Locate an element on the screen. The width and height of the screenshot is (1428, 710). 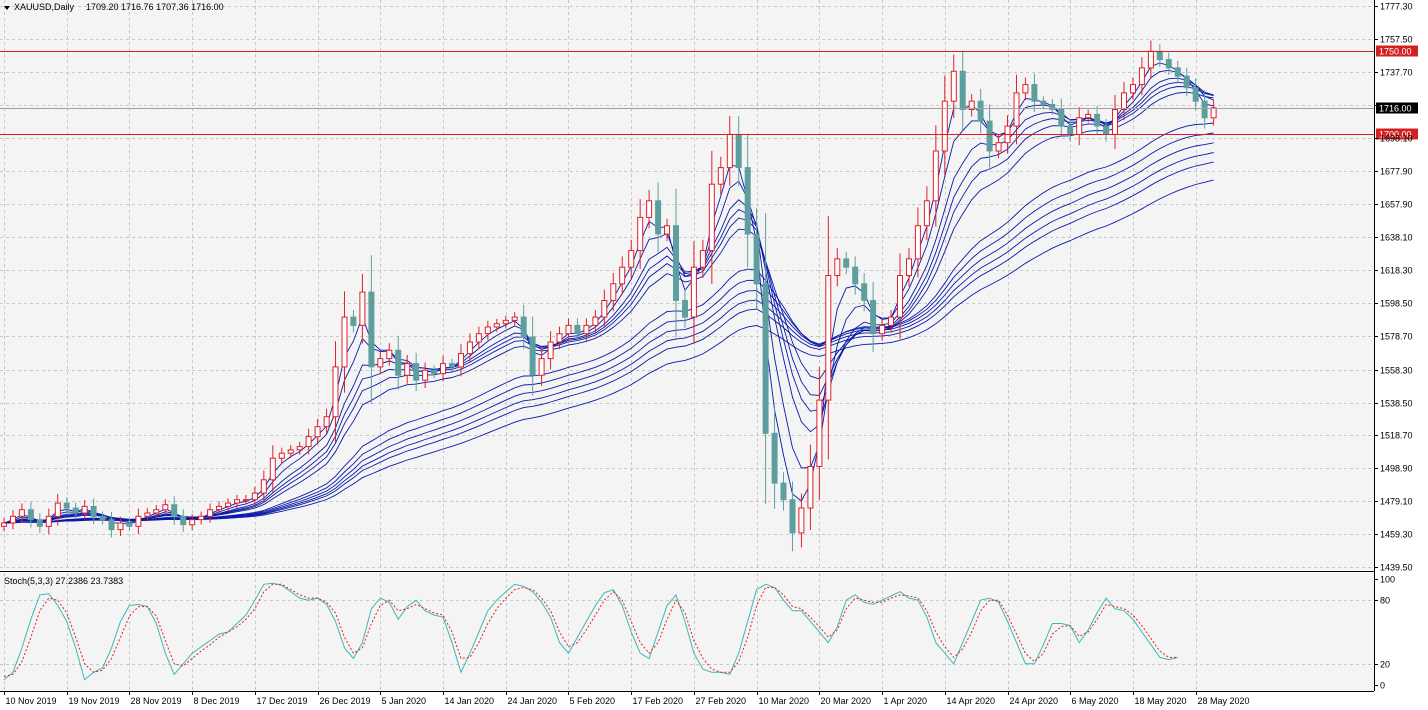
price-tick-label: 1618.30 is located at coordinates (1396, 271).